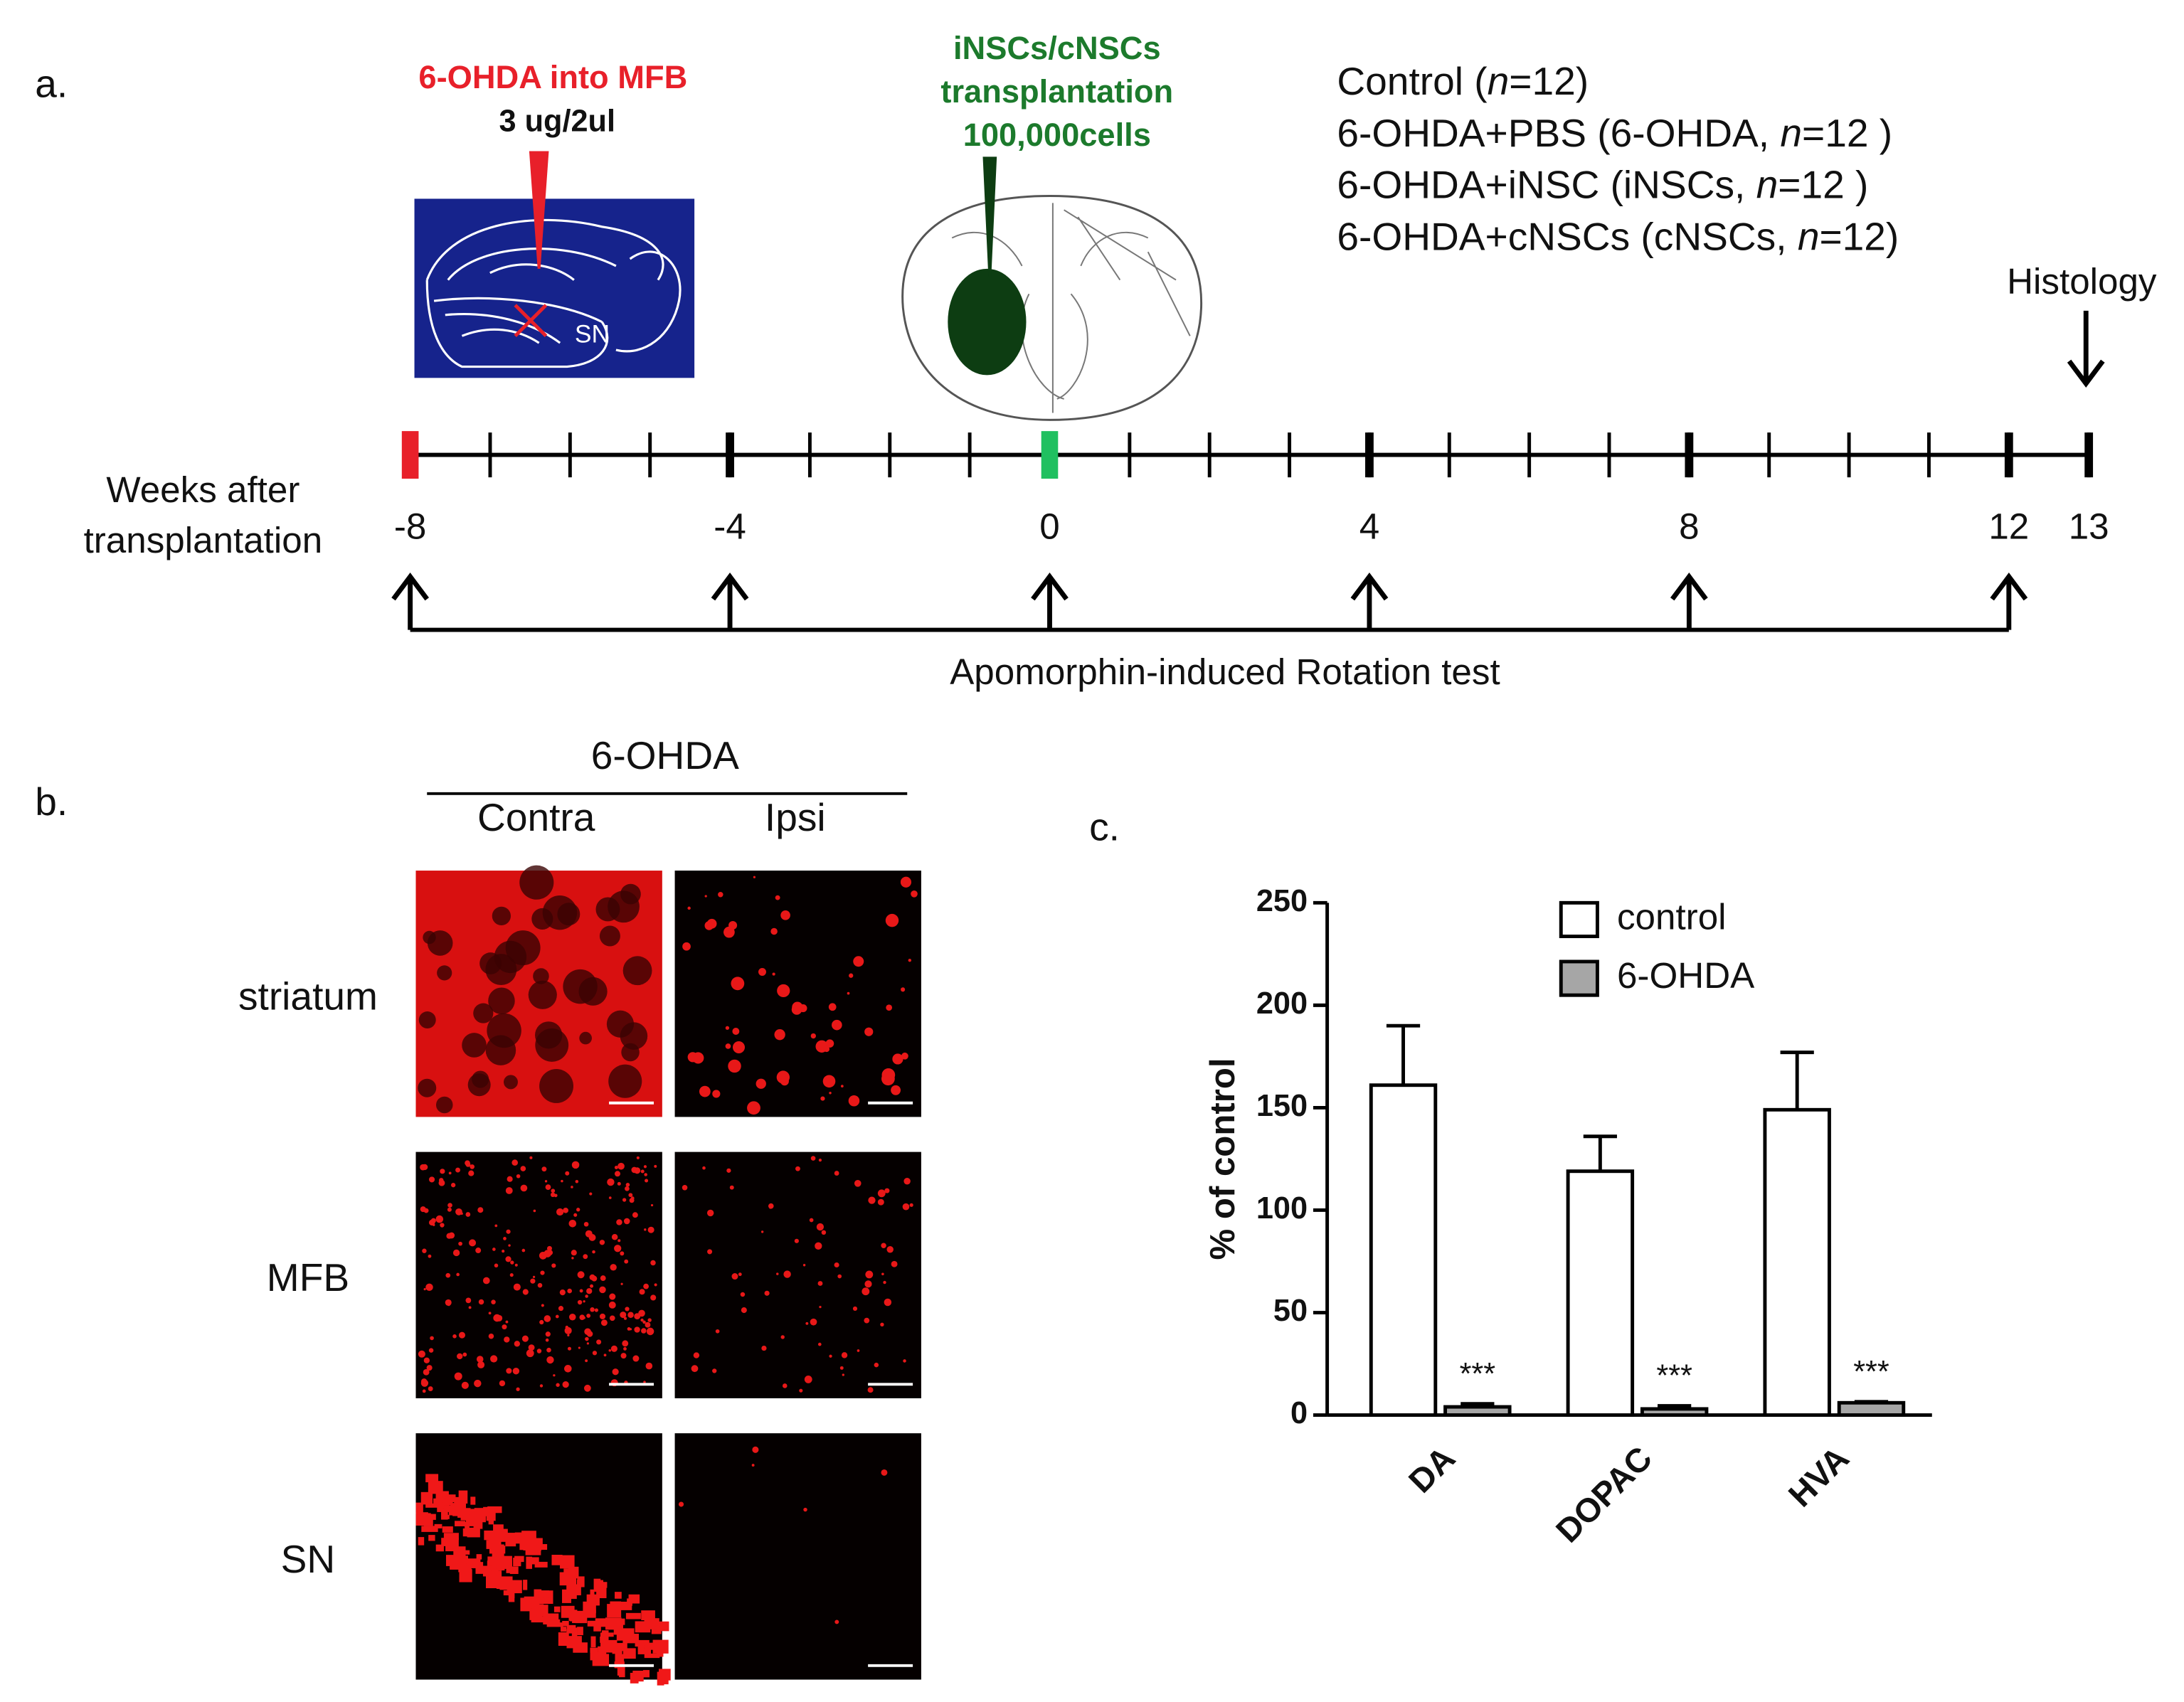  What do you see at coordinates (1604, 1496) in the screenshot?
I see `x-tick-label: DOPAC` at bounding box center [1604, 1496].